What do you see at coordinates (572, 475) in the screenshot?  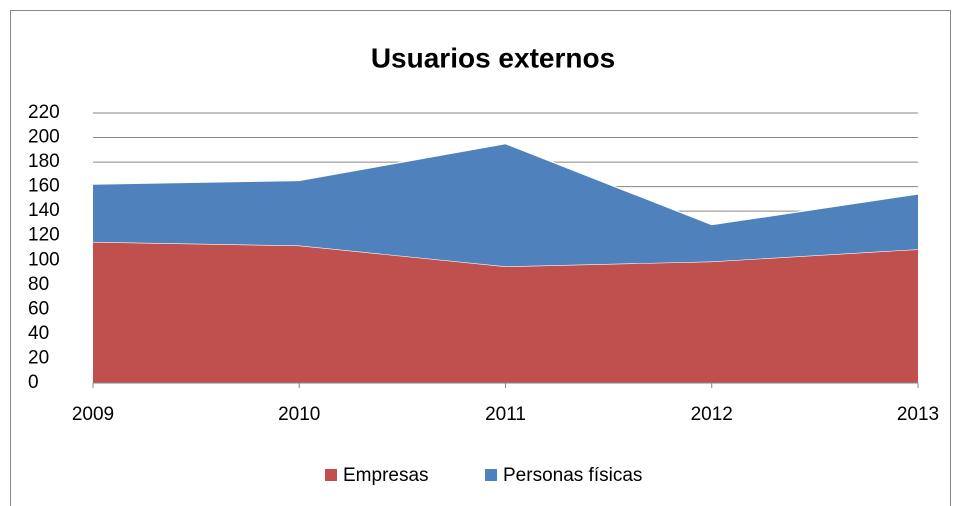 I see `legend-label: Personas físicas` at bounding box center [572, 475].